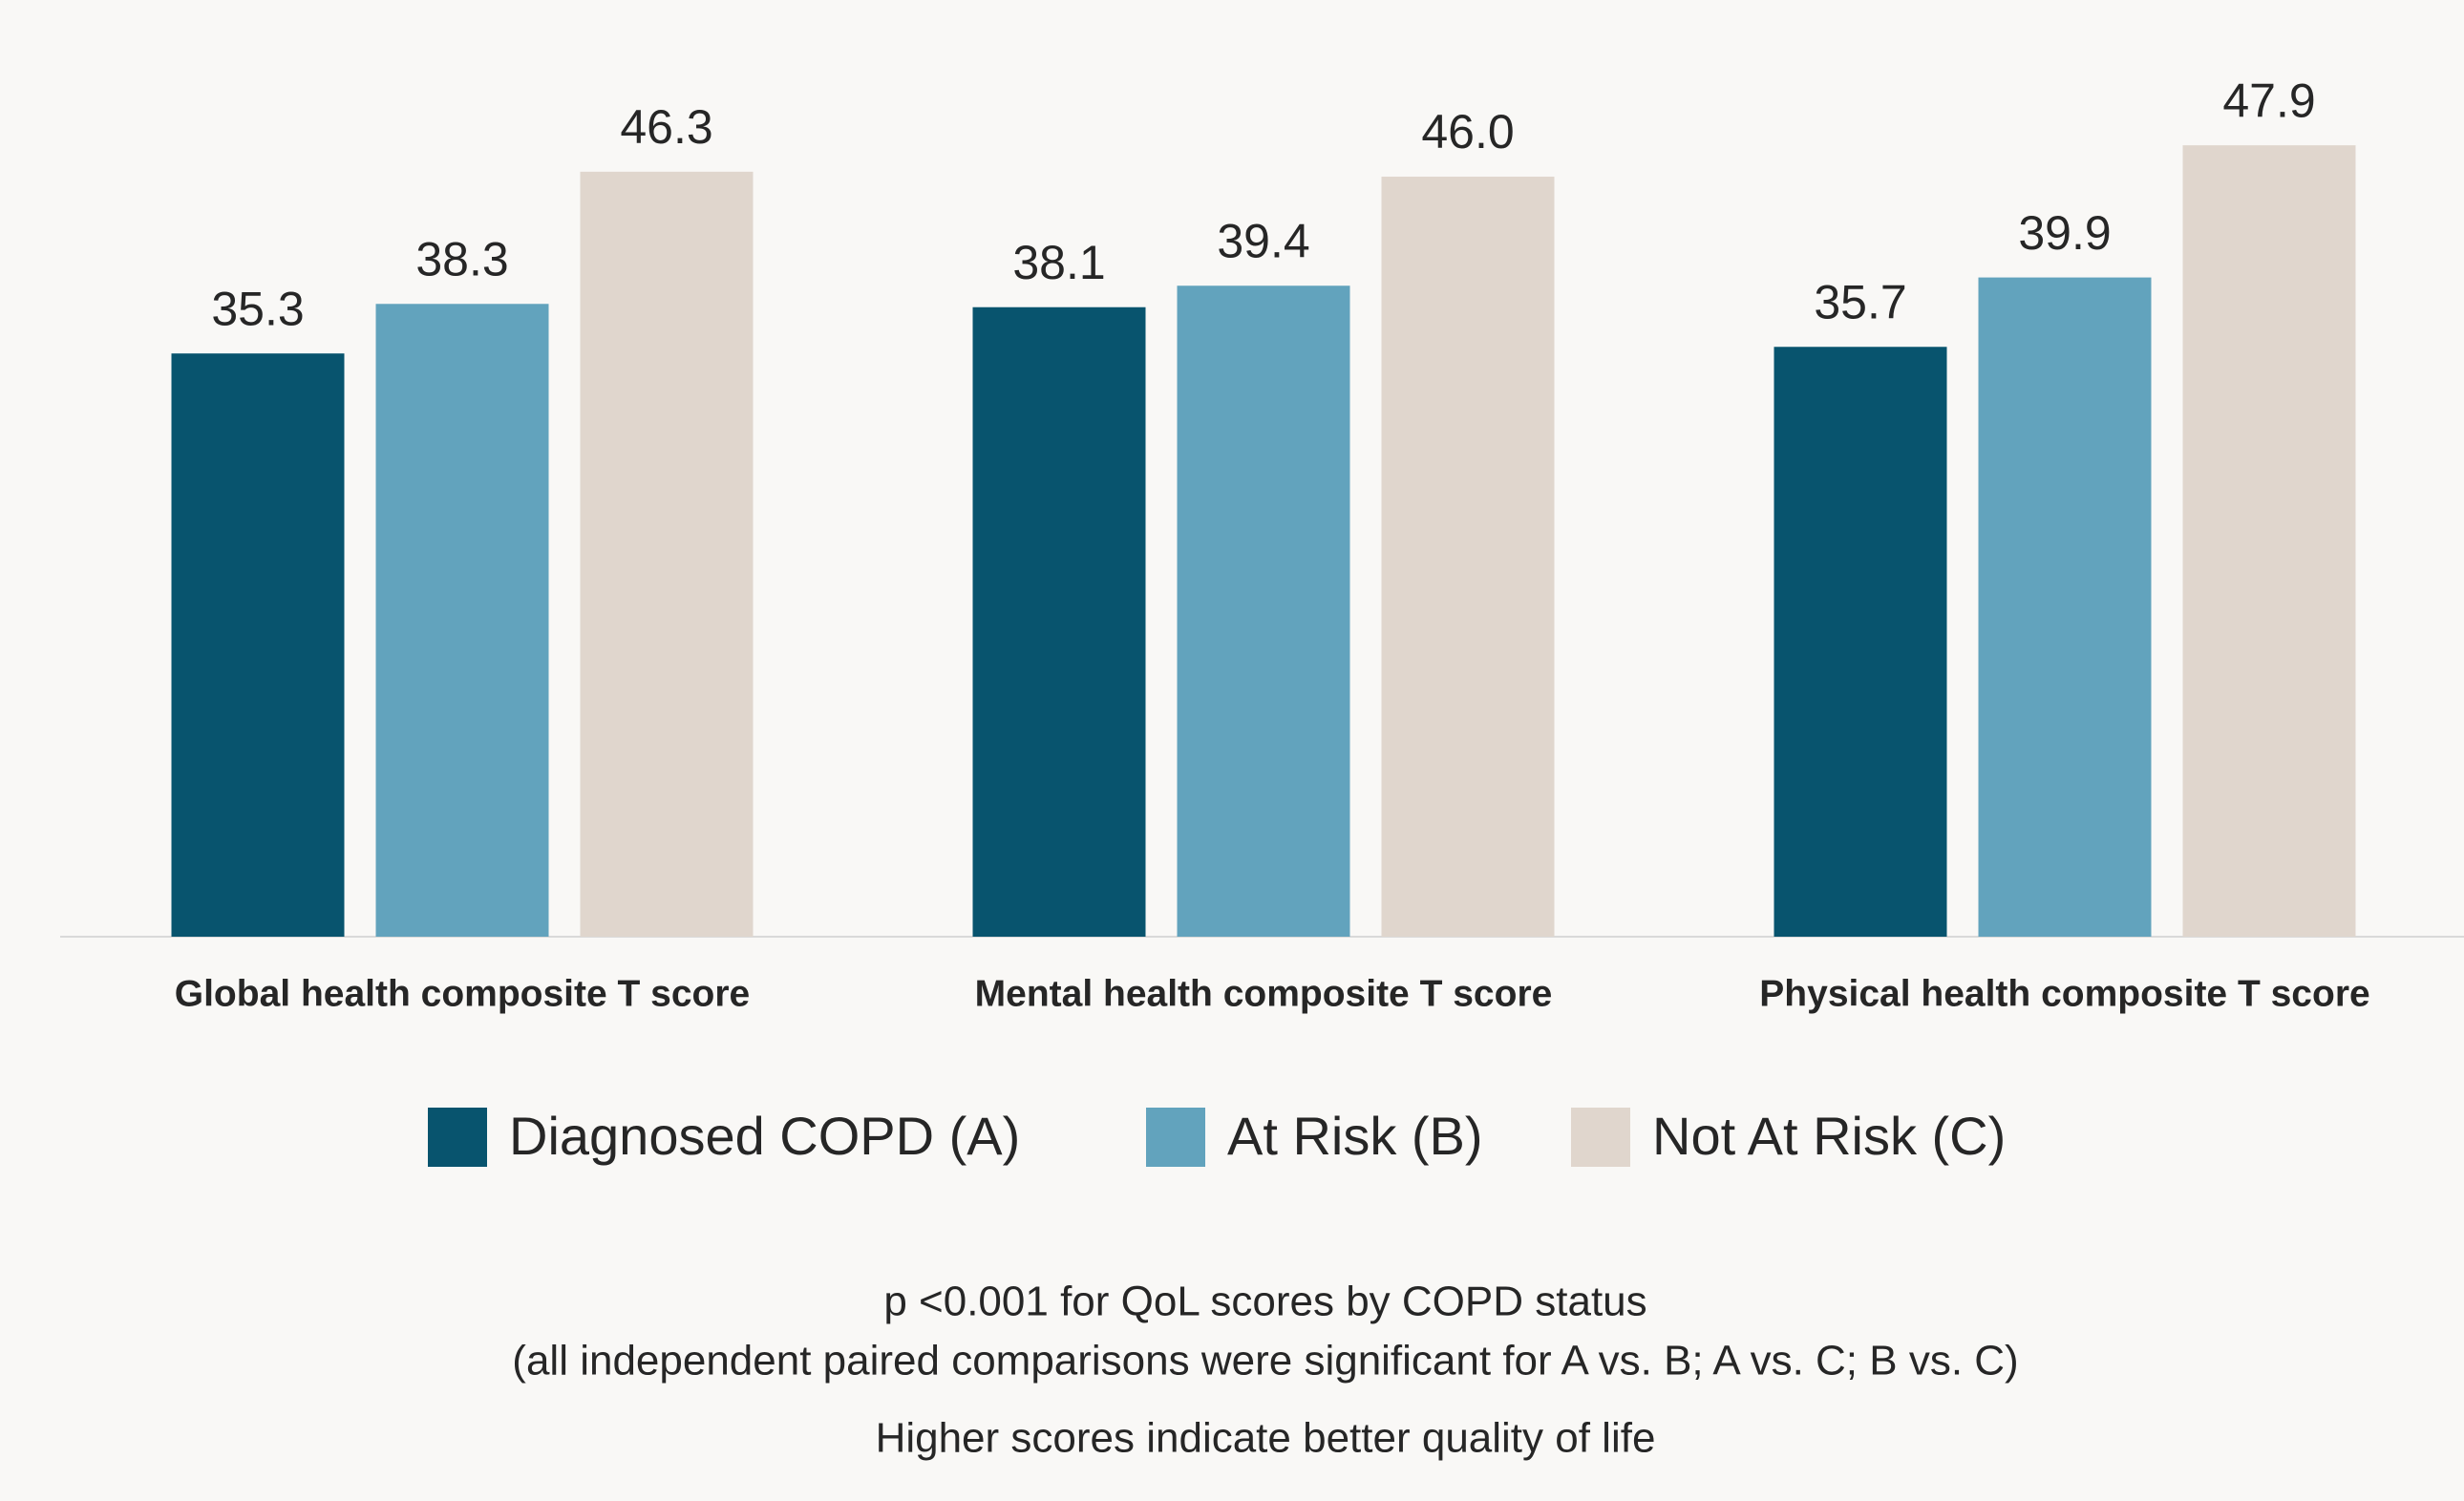 This screenshot has width=2464, height=1501. Describe the element at coordinates (257, 309) in the screenshot. I see `data-label: 35.3` at that location.